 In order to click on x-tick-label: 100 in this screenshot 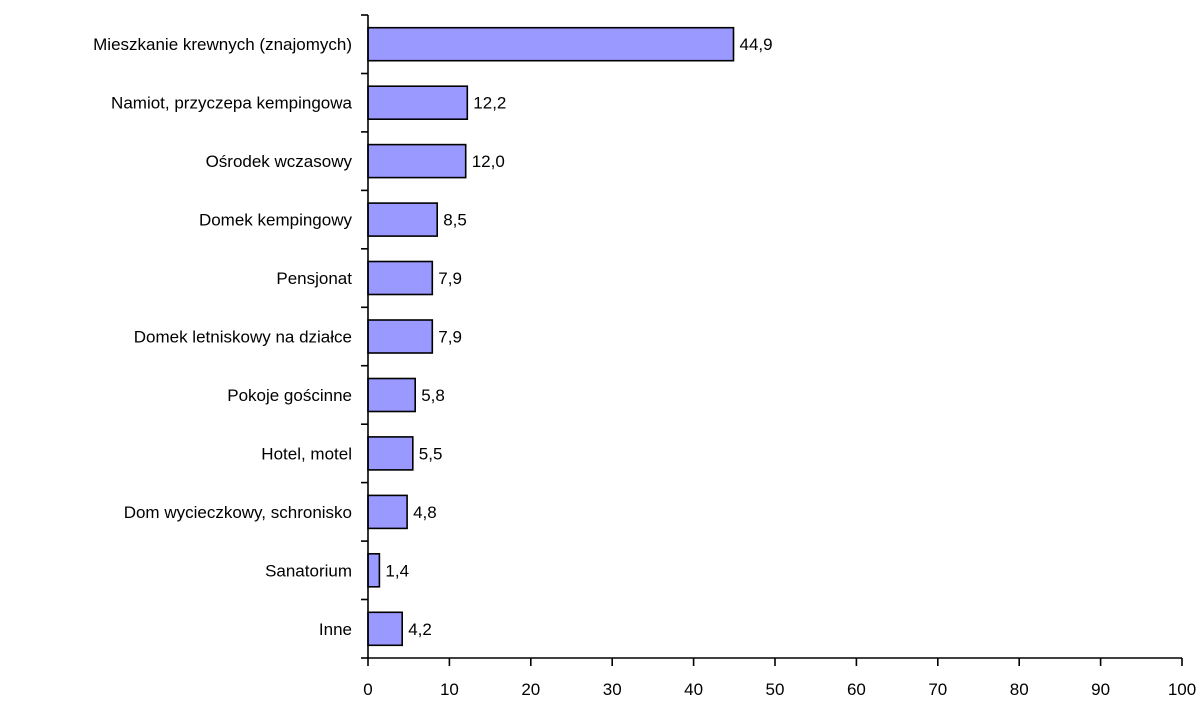, I will do `click(1182, 689)`.